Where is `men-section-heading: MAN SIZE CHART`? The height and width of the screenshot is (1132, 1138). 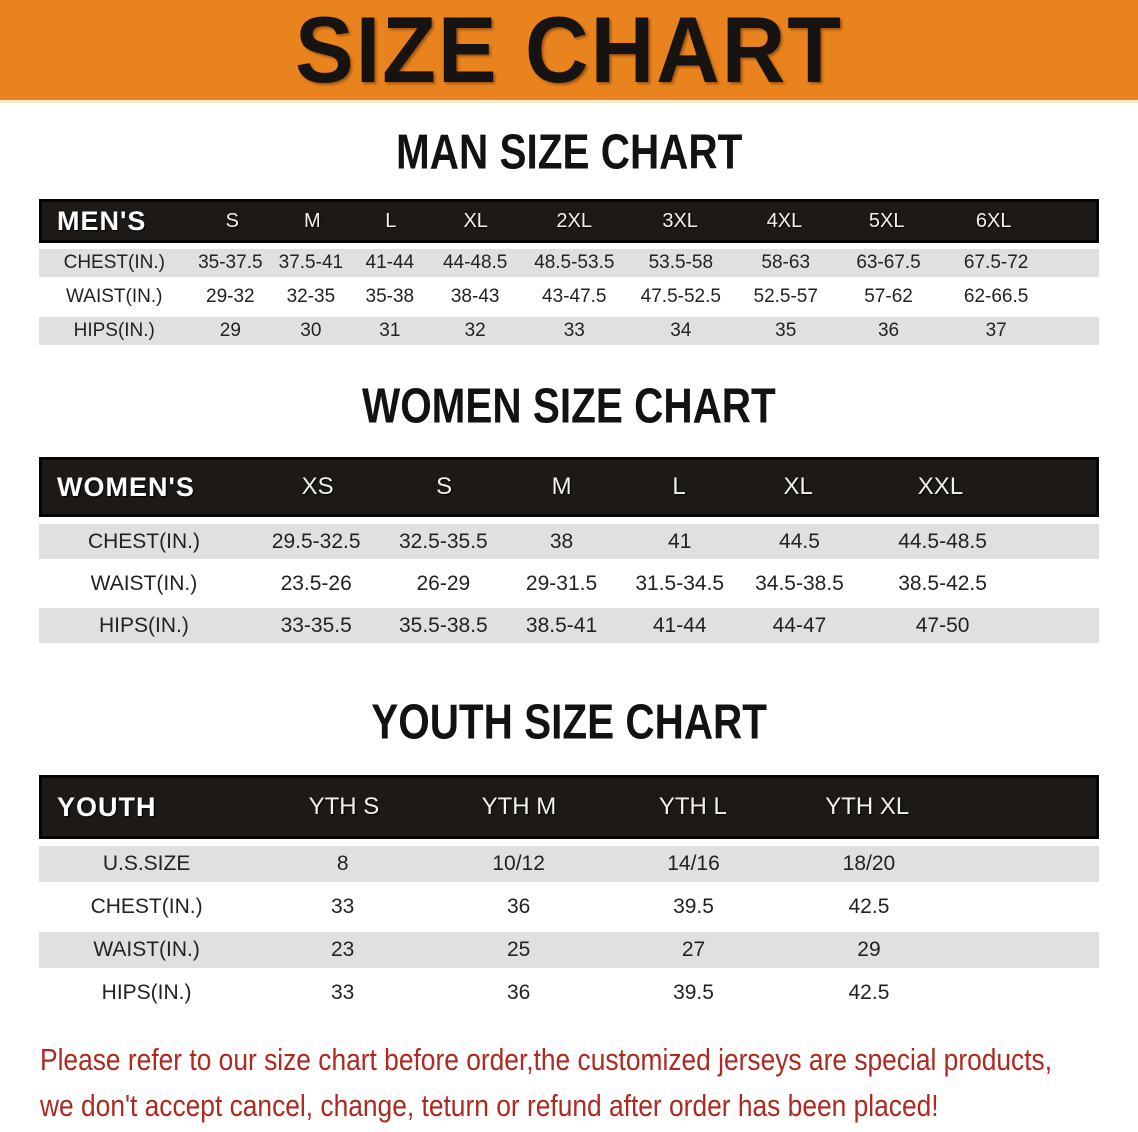 men-section-heading: MAN SIZE CHART is located at coordinates (569, 152).